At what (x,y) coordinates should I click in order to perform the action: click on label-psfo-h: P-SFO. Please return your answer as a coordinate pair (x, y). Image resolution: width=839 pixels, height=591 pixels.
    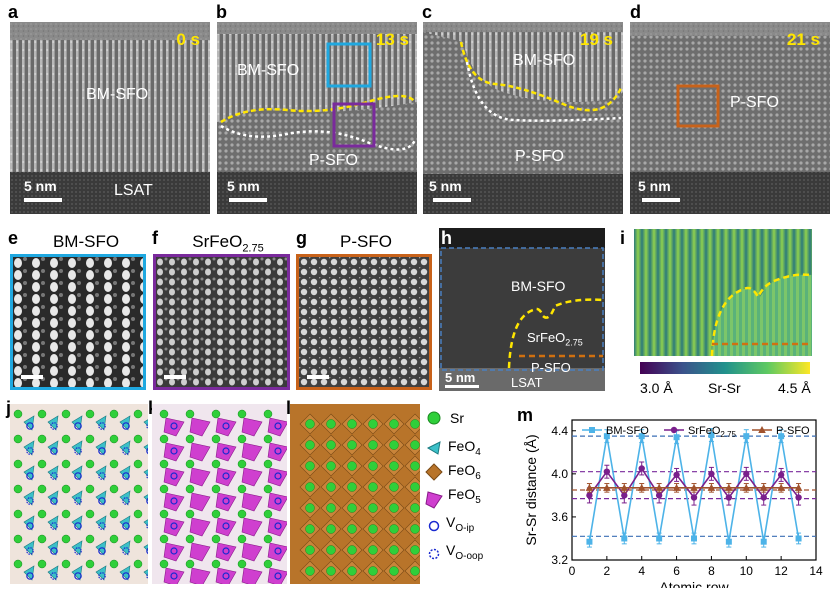
    Looking at the image, I should click on (551, 367).